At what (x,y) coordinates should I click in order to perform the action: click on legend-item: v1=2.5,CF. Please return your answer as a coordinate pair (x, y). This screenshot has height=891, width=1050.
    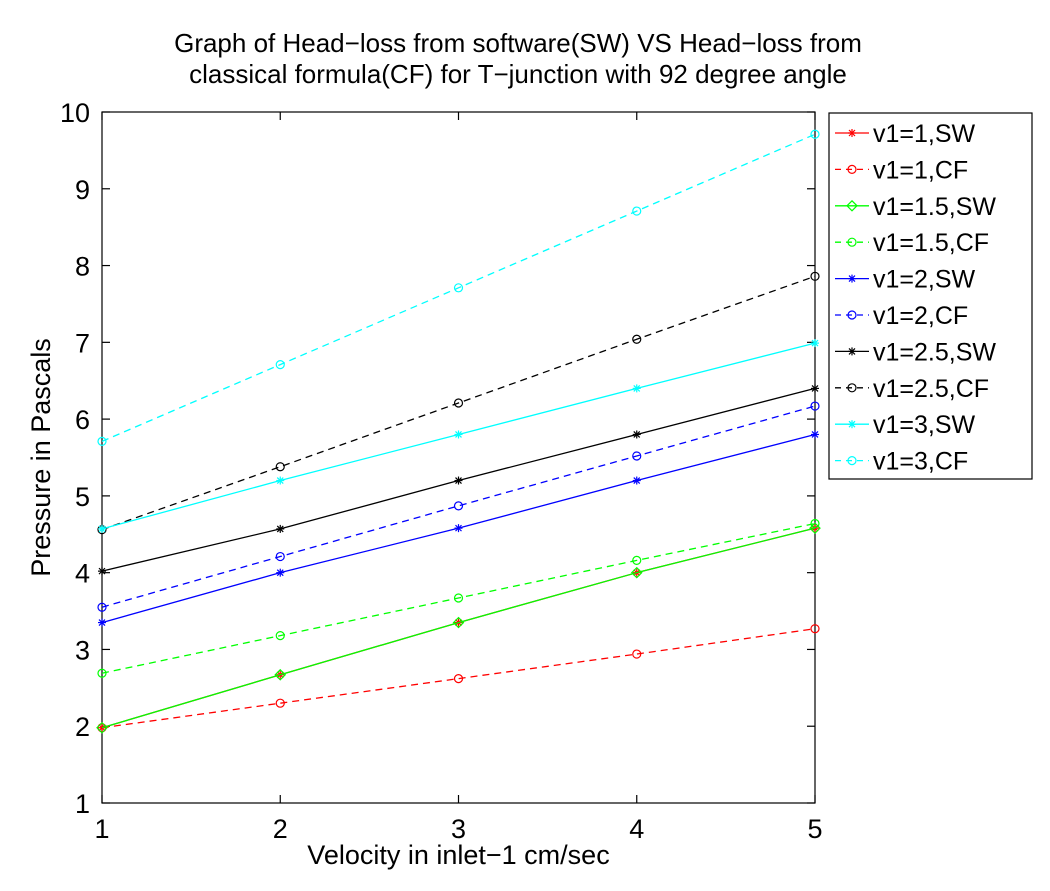
    Looking at the image, I should click on (912, 389).